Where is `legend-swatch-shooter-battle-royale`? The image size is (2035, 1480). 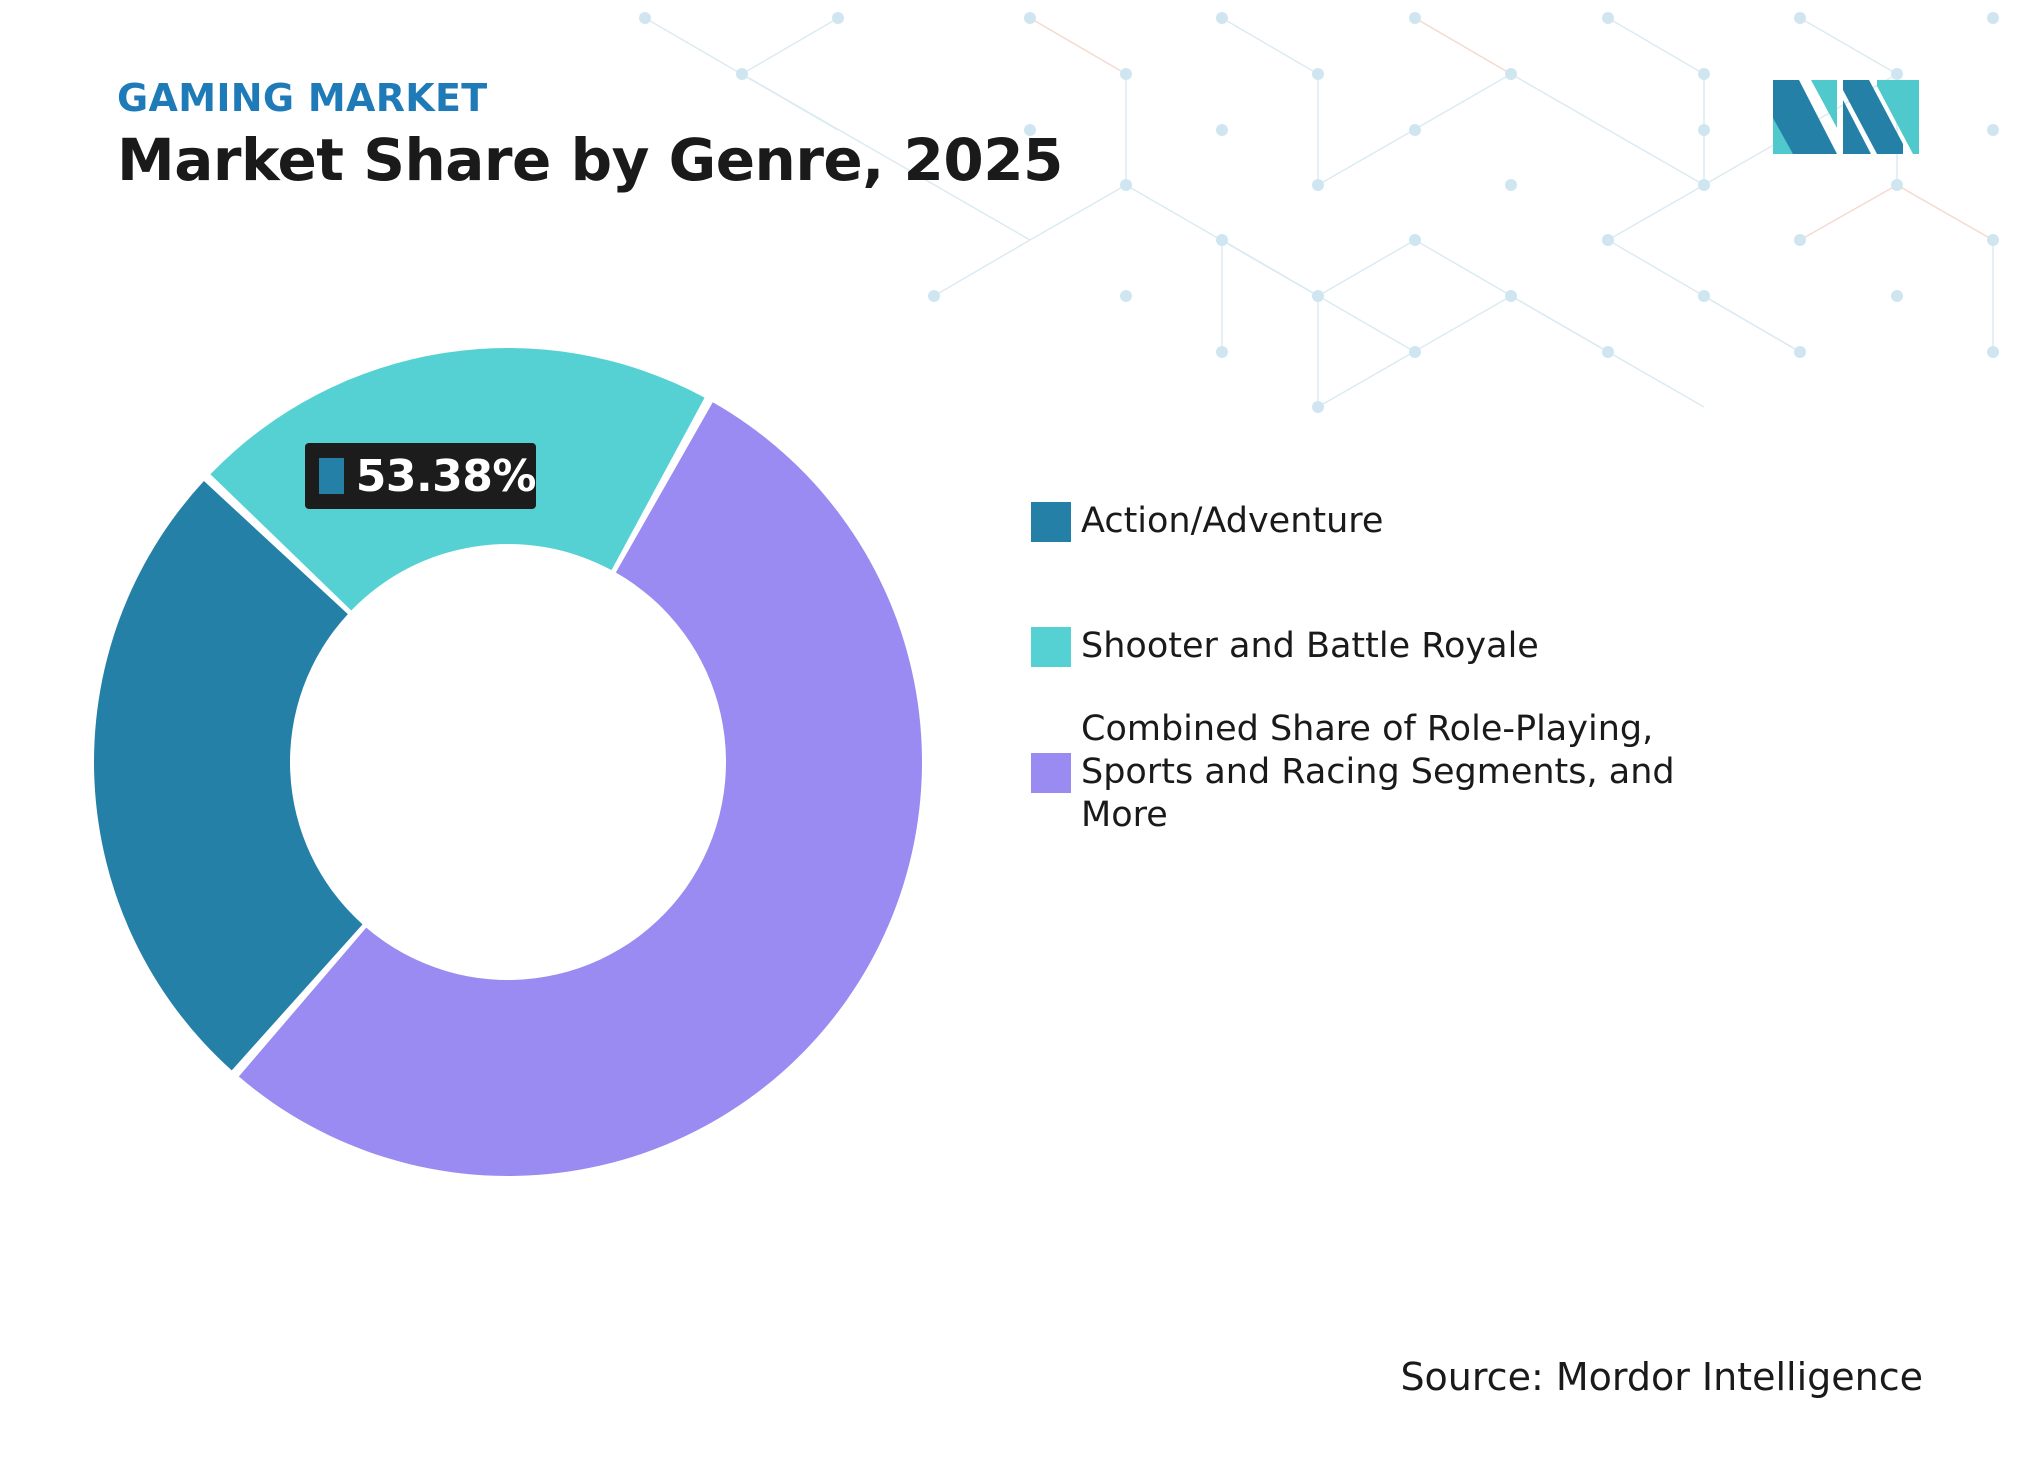
legend-swatch-shooter-battle-royale is located at coordinates (1051, 646).